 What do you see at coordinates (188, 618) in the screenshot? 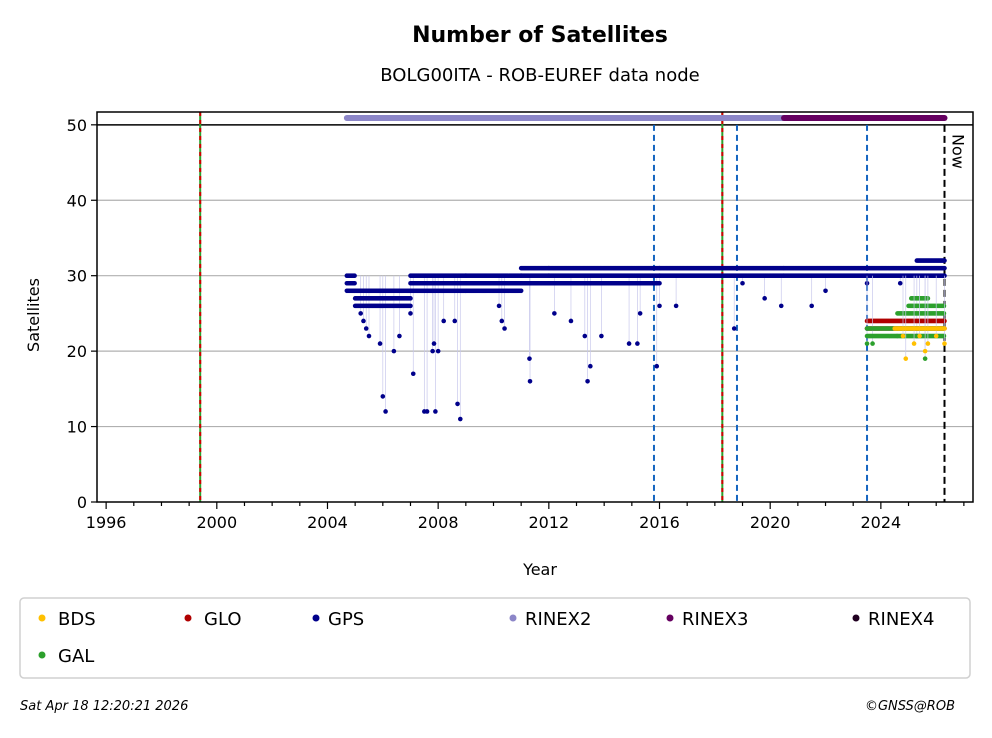
I see `legend-marker-glo` at bounding box center [188, 618].